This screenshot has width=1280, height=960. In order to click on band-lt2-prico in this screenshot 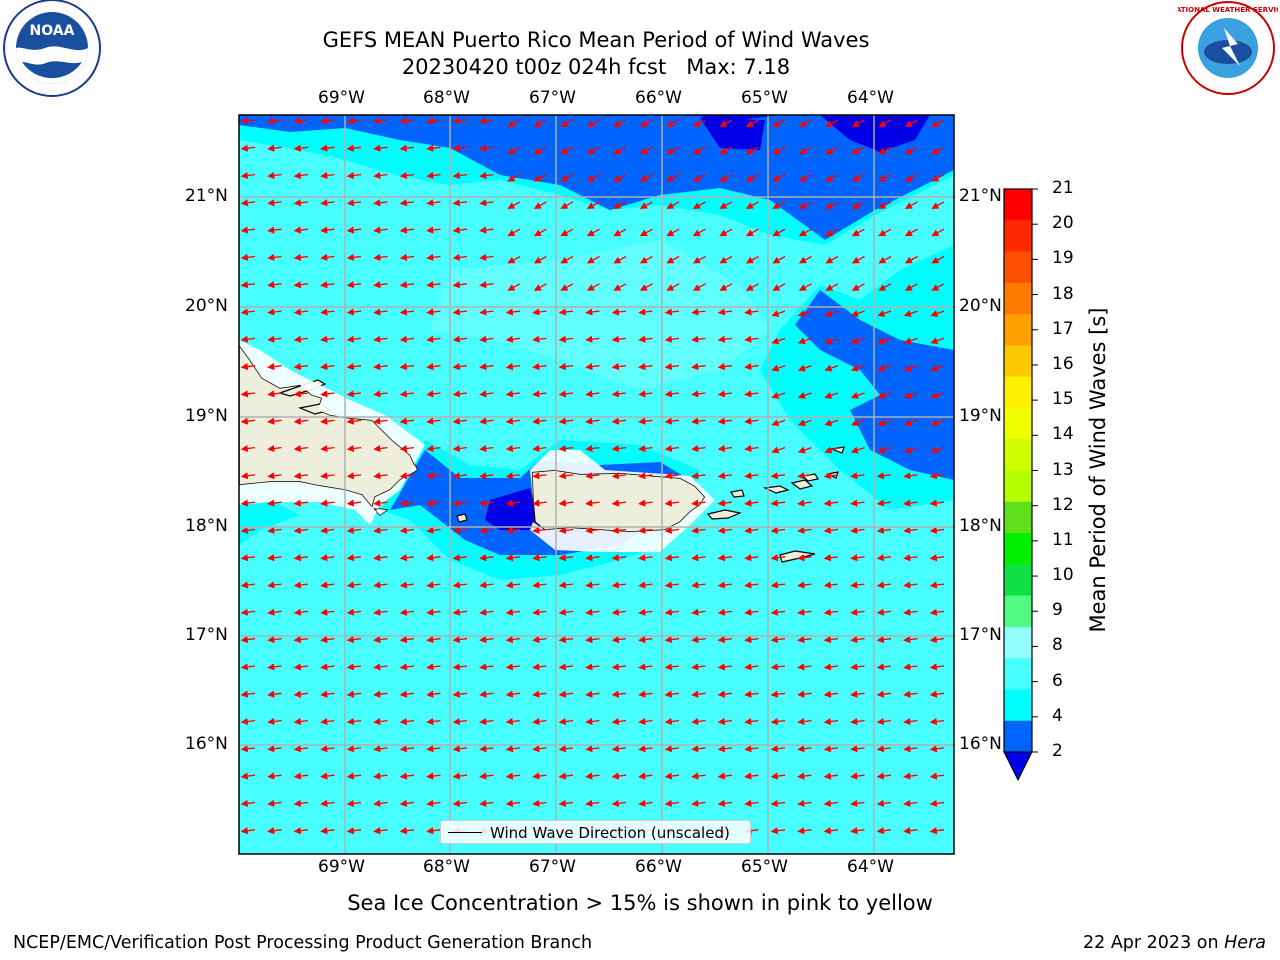, I will do `click(512, 509)`.